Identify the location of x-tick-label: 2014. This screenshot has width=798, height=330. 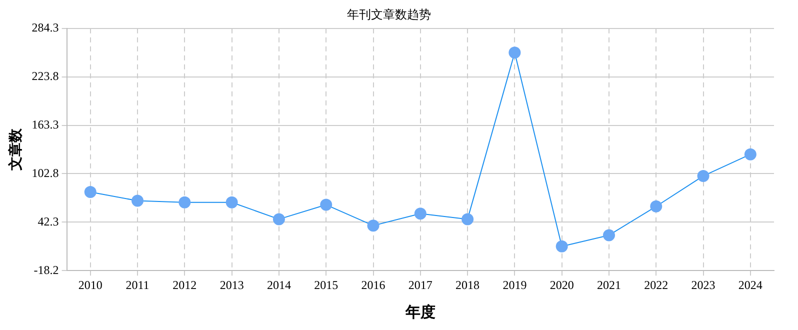
(278, 285).